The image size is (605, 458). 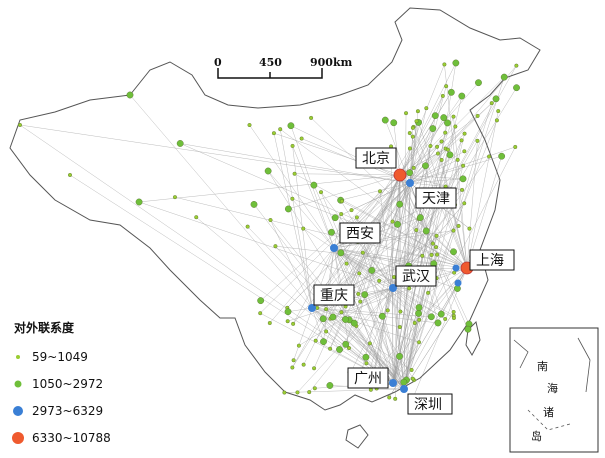 I want to click on city-name: 天津, so click(x=436, y=199).